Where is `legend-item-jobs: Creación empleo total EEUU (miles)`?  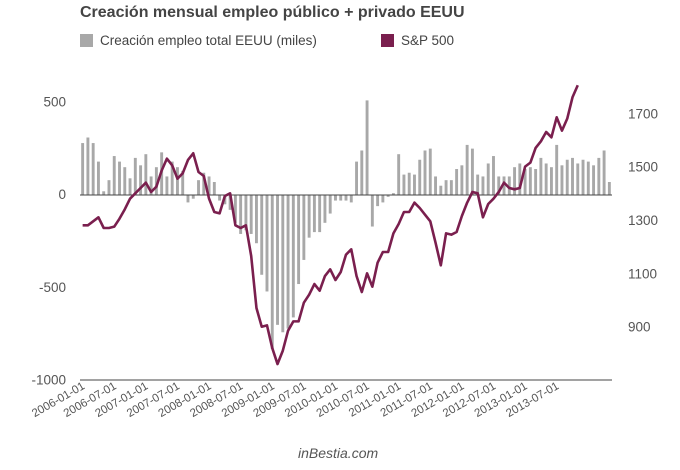
legend-item-jobs: Creación empleo total EEUU (miles) is located at coordinates (198, 40).